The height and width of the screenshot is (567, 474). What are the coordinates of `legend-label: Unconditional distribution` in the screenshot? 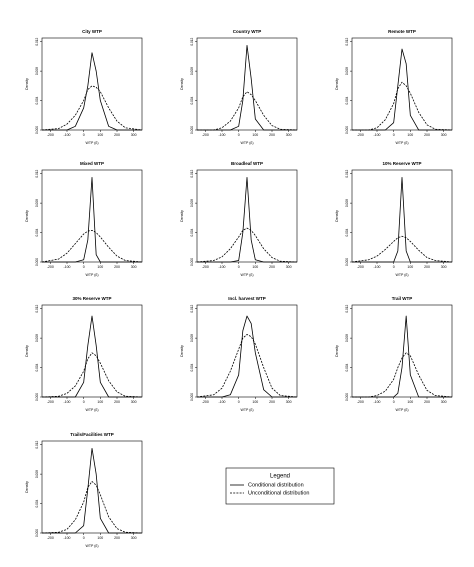 It's located at (278, 493).